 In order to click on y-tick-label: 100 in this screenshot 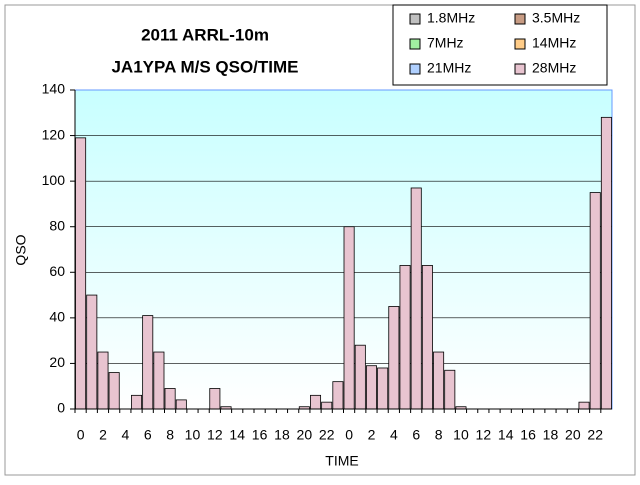, I will do `click(54, 180)`.